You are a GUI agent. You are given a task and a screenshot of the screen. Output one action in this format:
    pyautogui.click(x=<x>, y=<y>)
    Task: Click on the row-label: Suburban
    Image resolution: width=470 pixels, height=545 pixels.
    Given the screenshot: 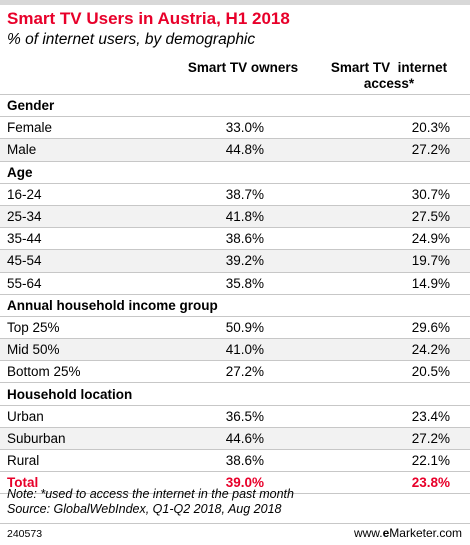 What is the action you would take?
    pyautogui.click(x=85, y=438)
    